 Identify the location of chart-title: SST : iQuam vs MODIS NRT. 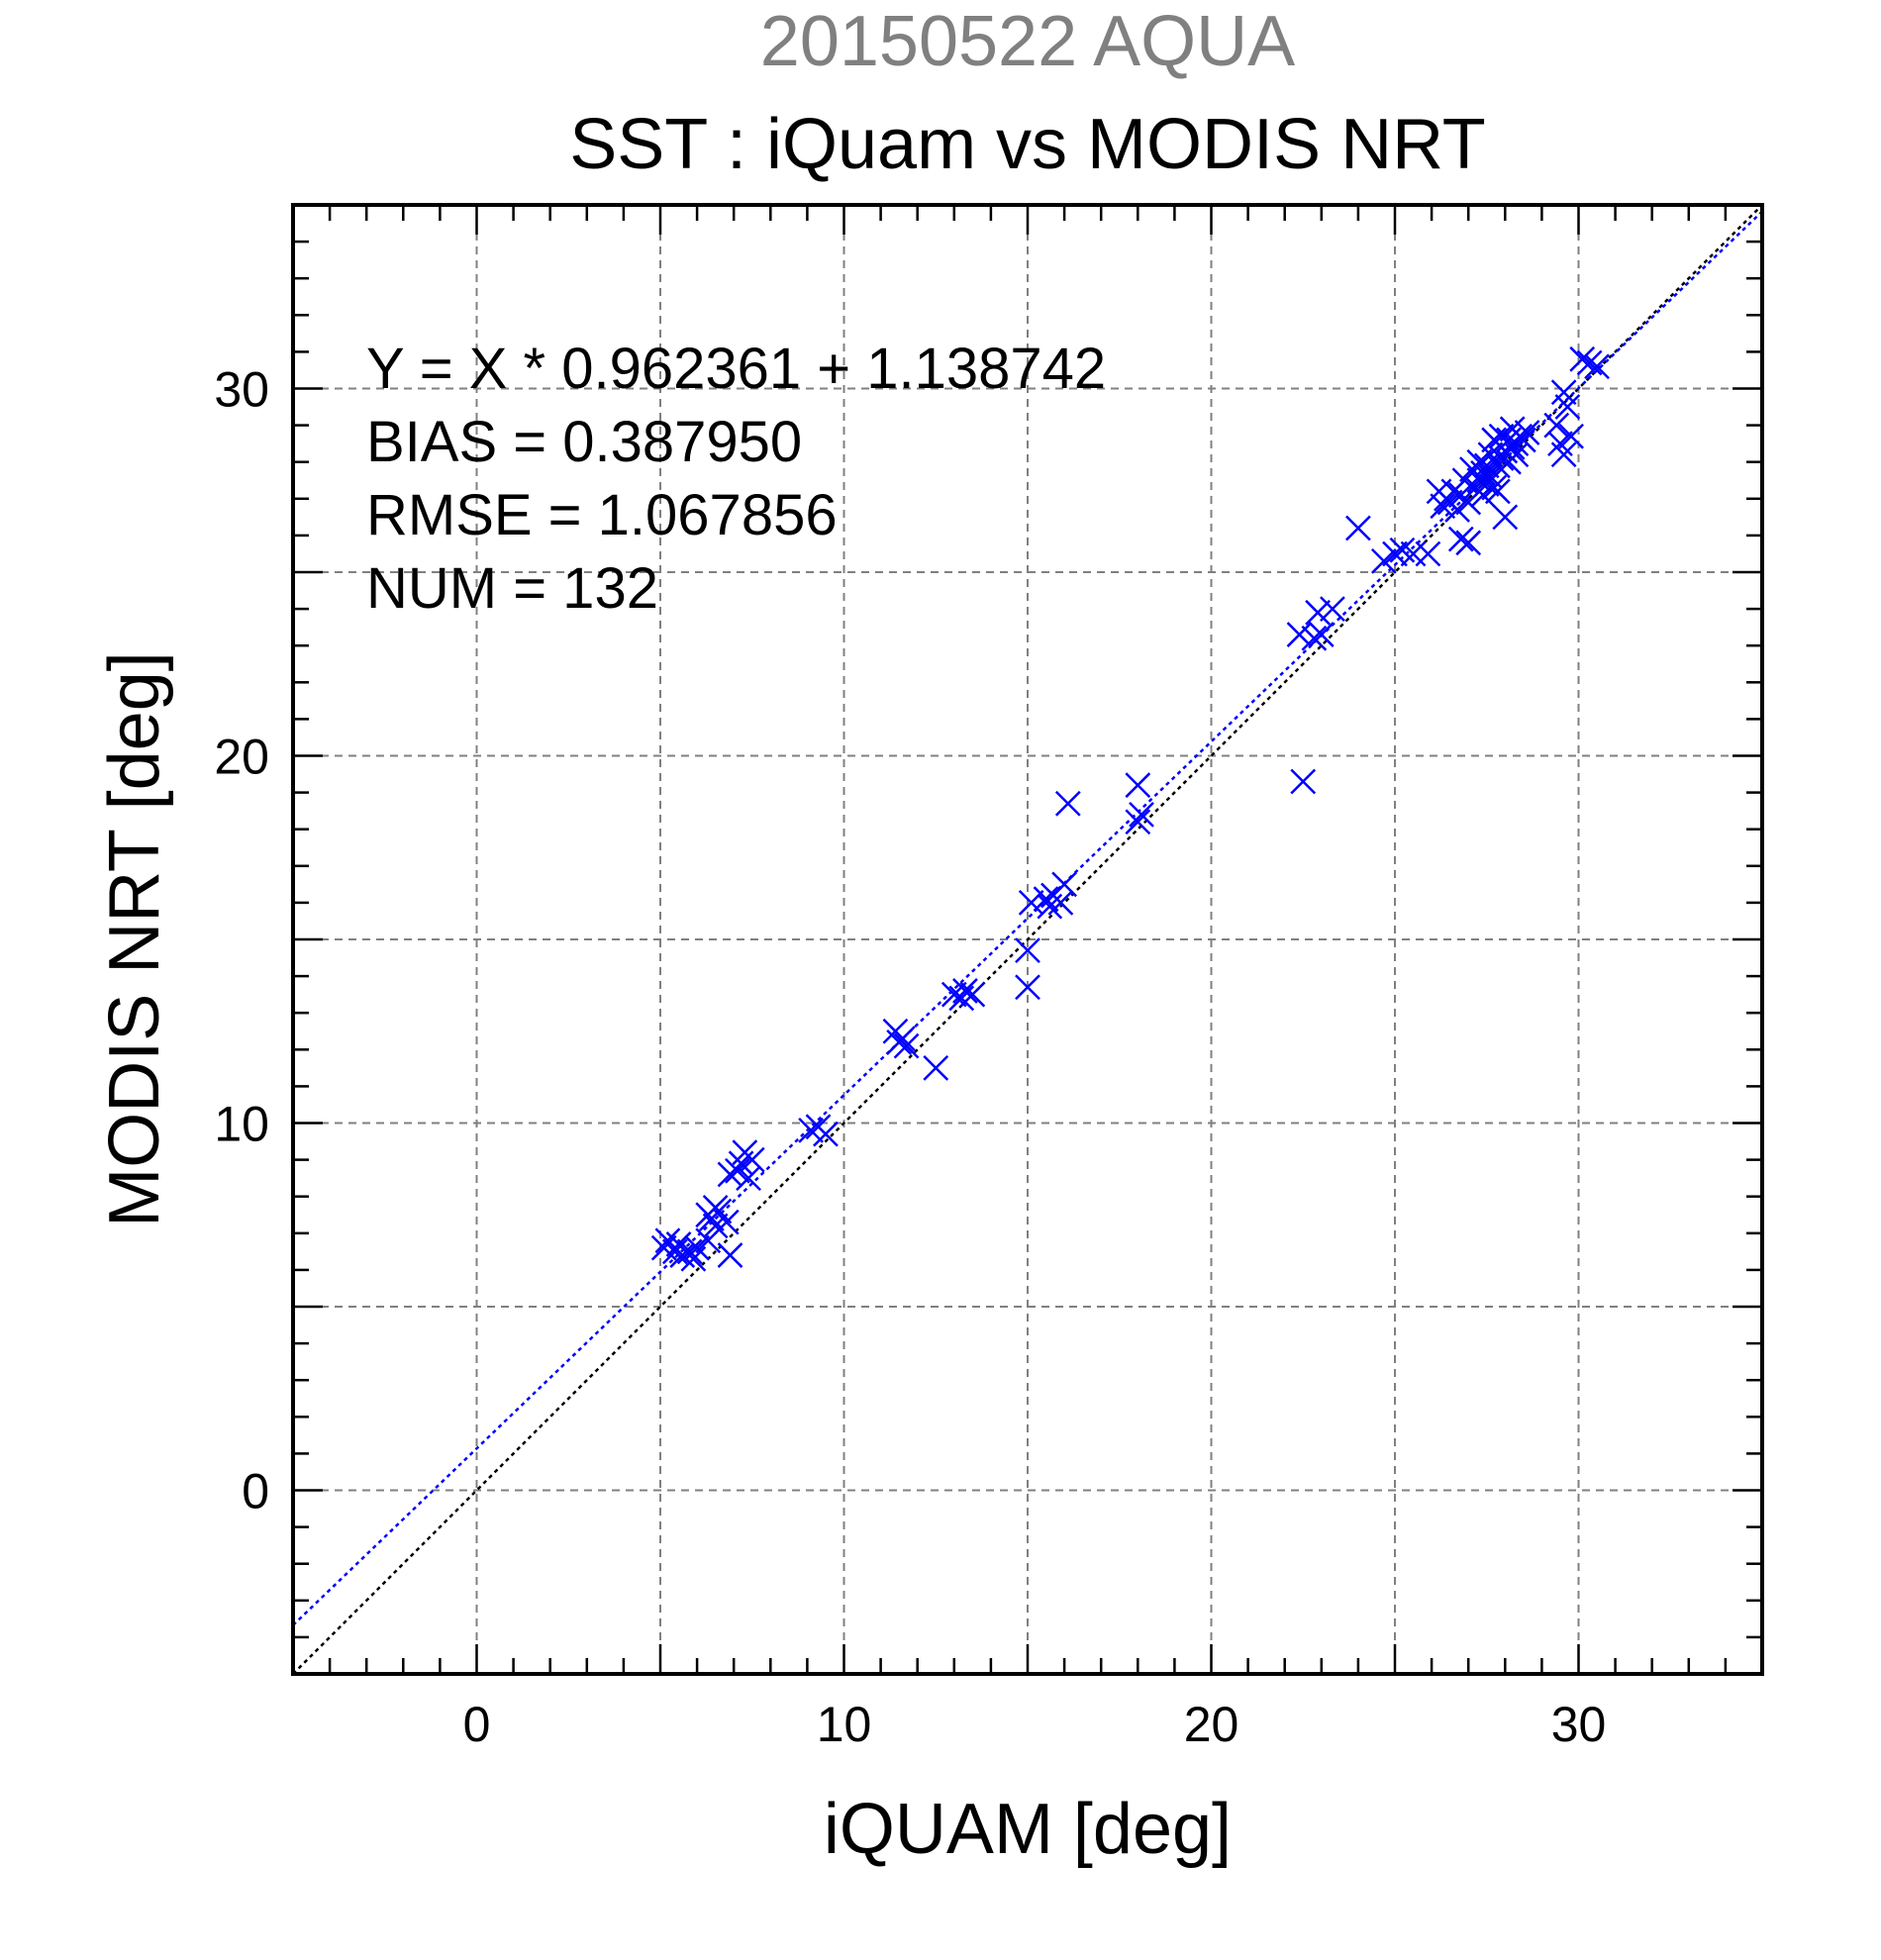
(1027, 144).